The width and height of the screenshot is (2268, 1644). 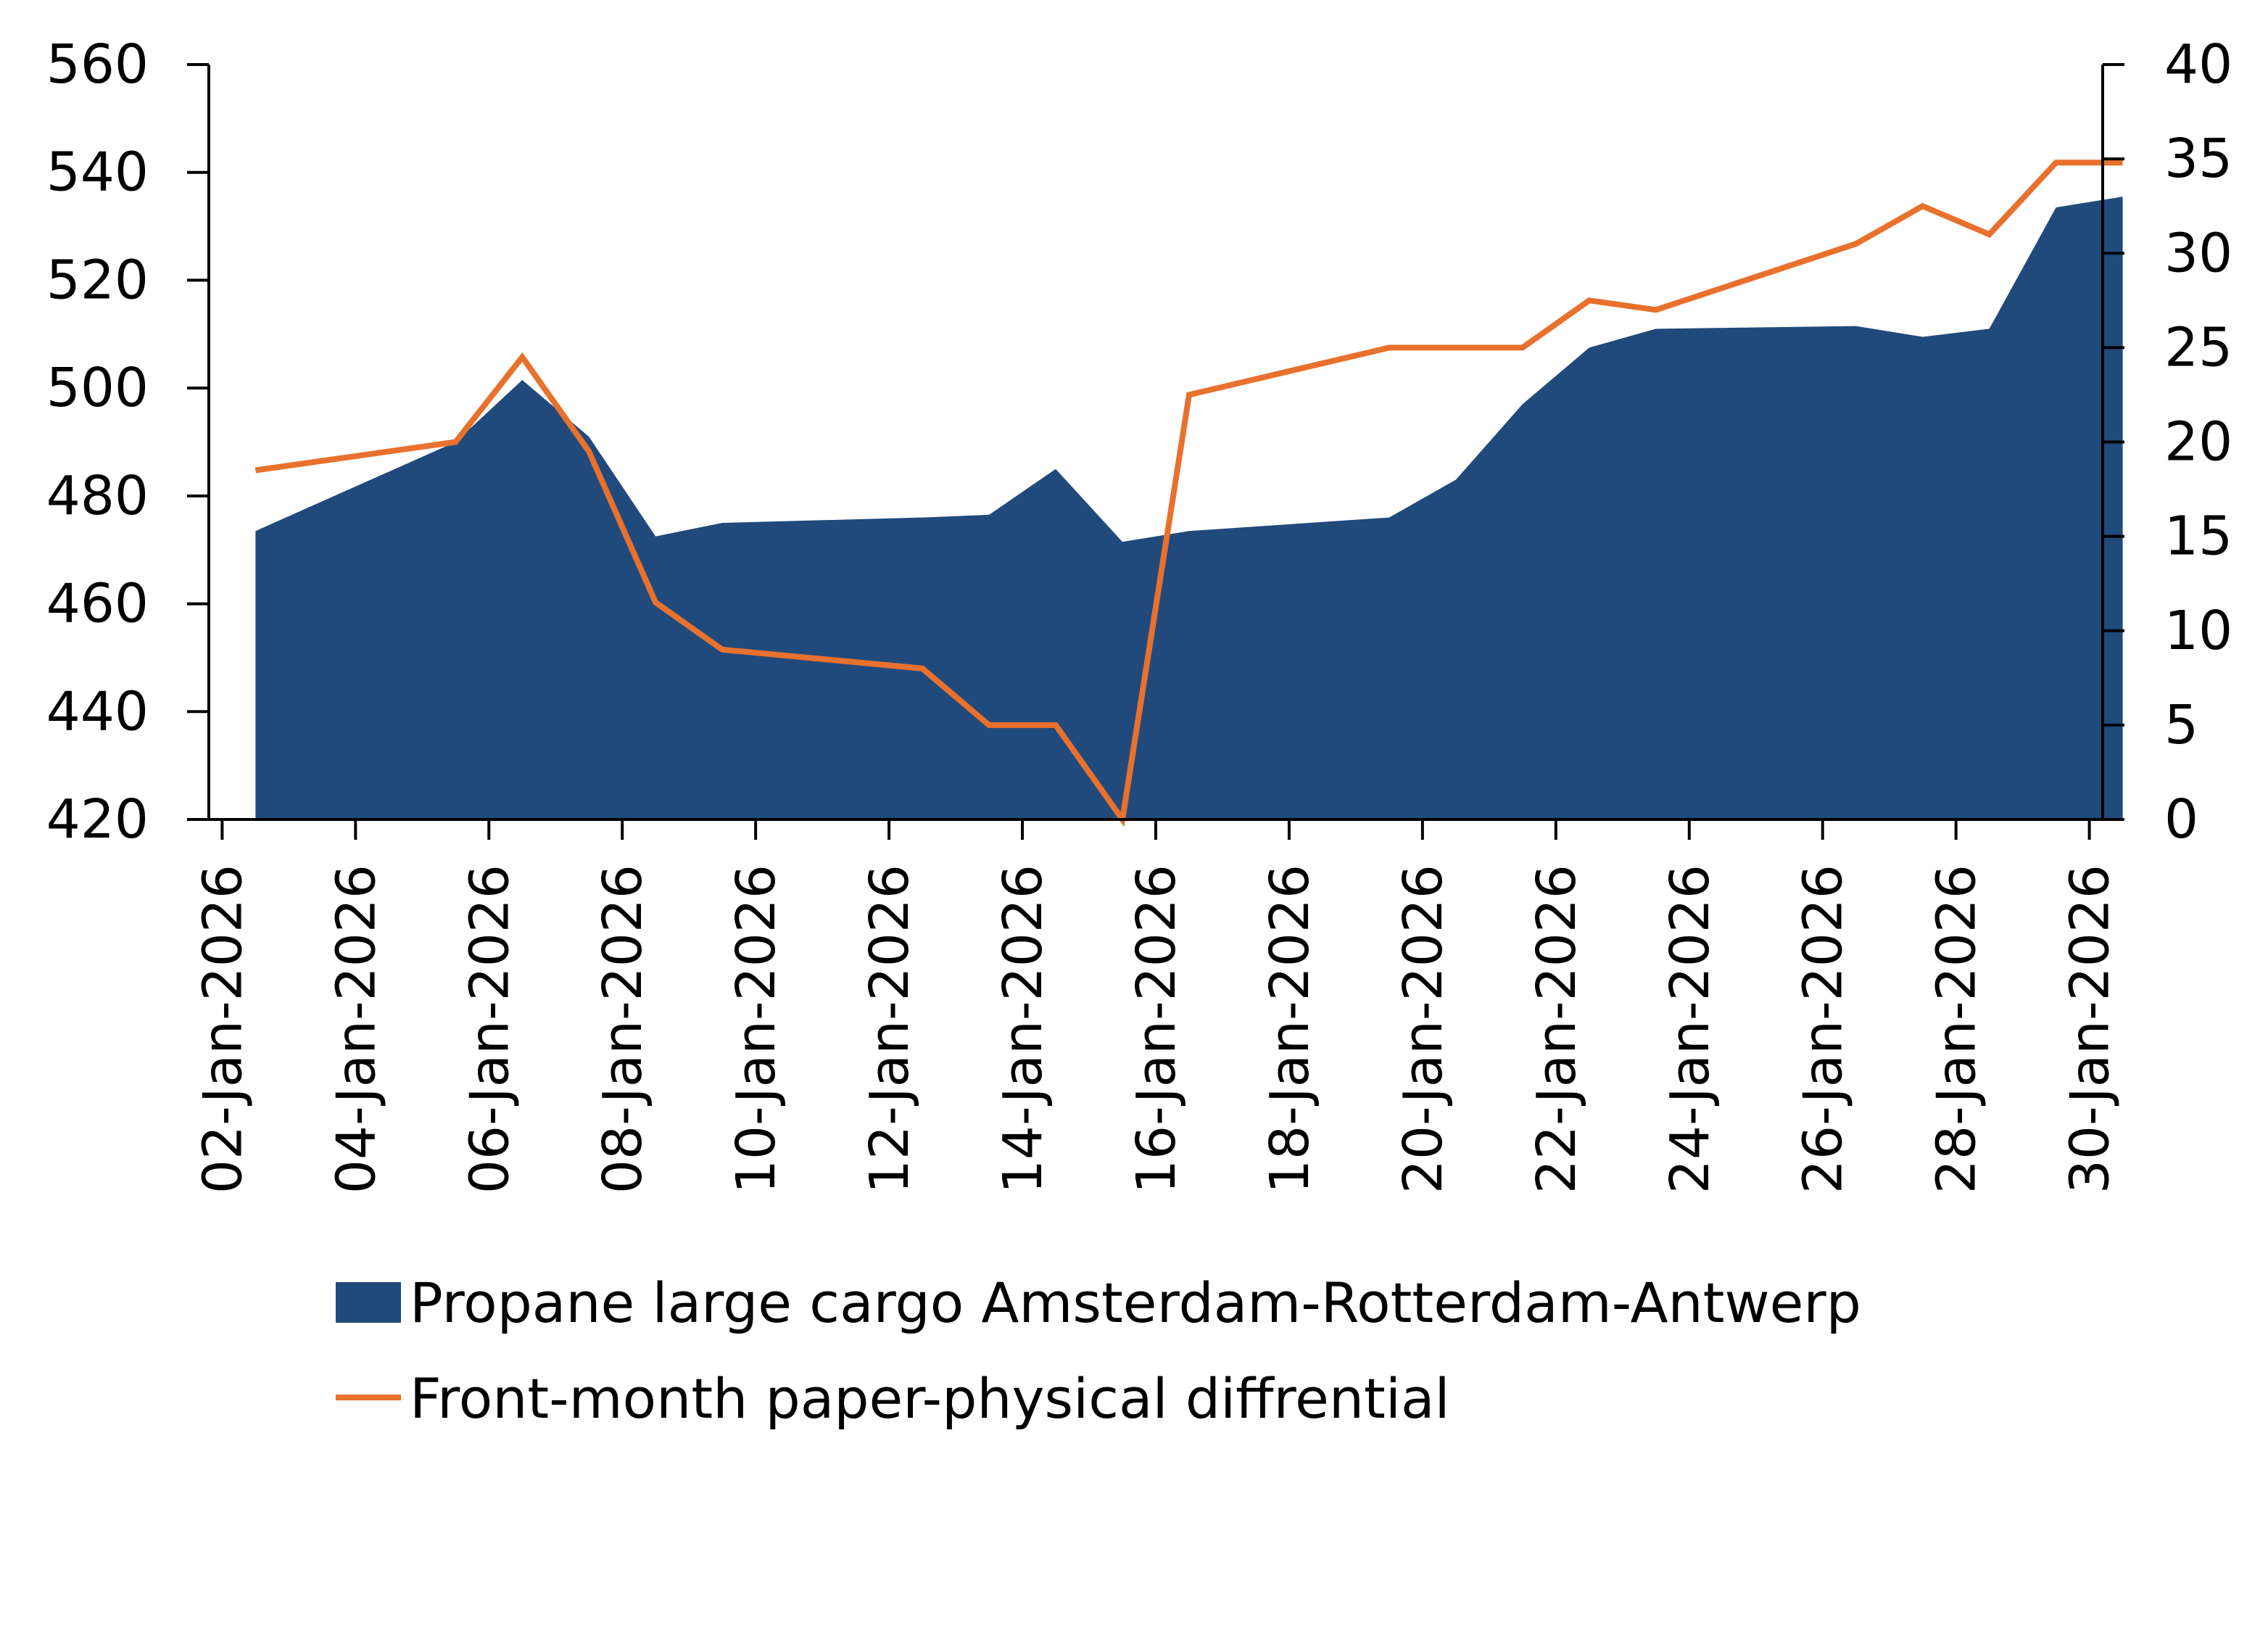 I want to click on y-right-tick-label: 0, so click(x=2181, y=819).